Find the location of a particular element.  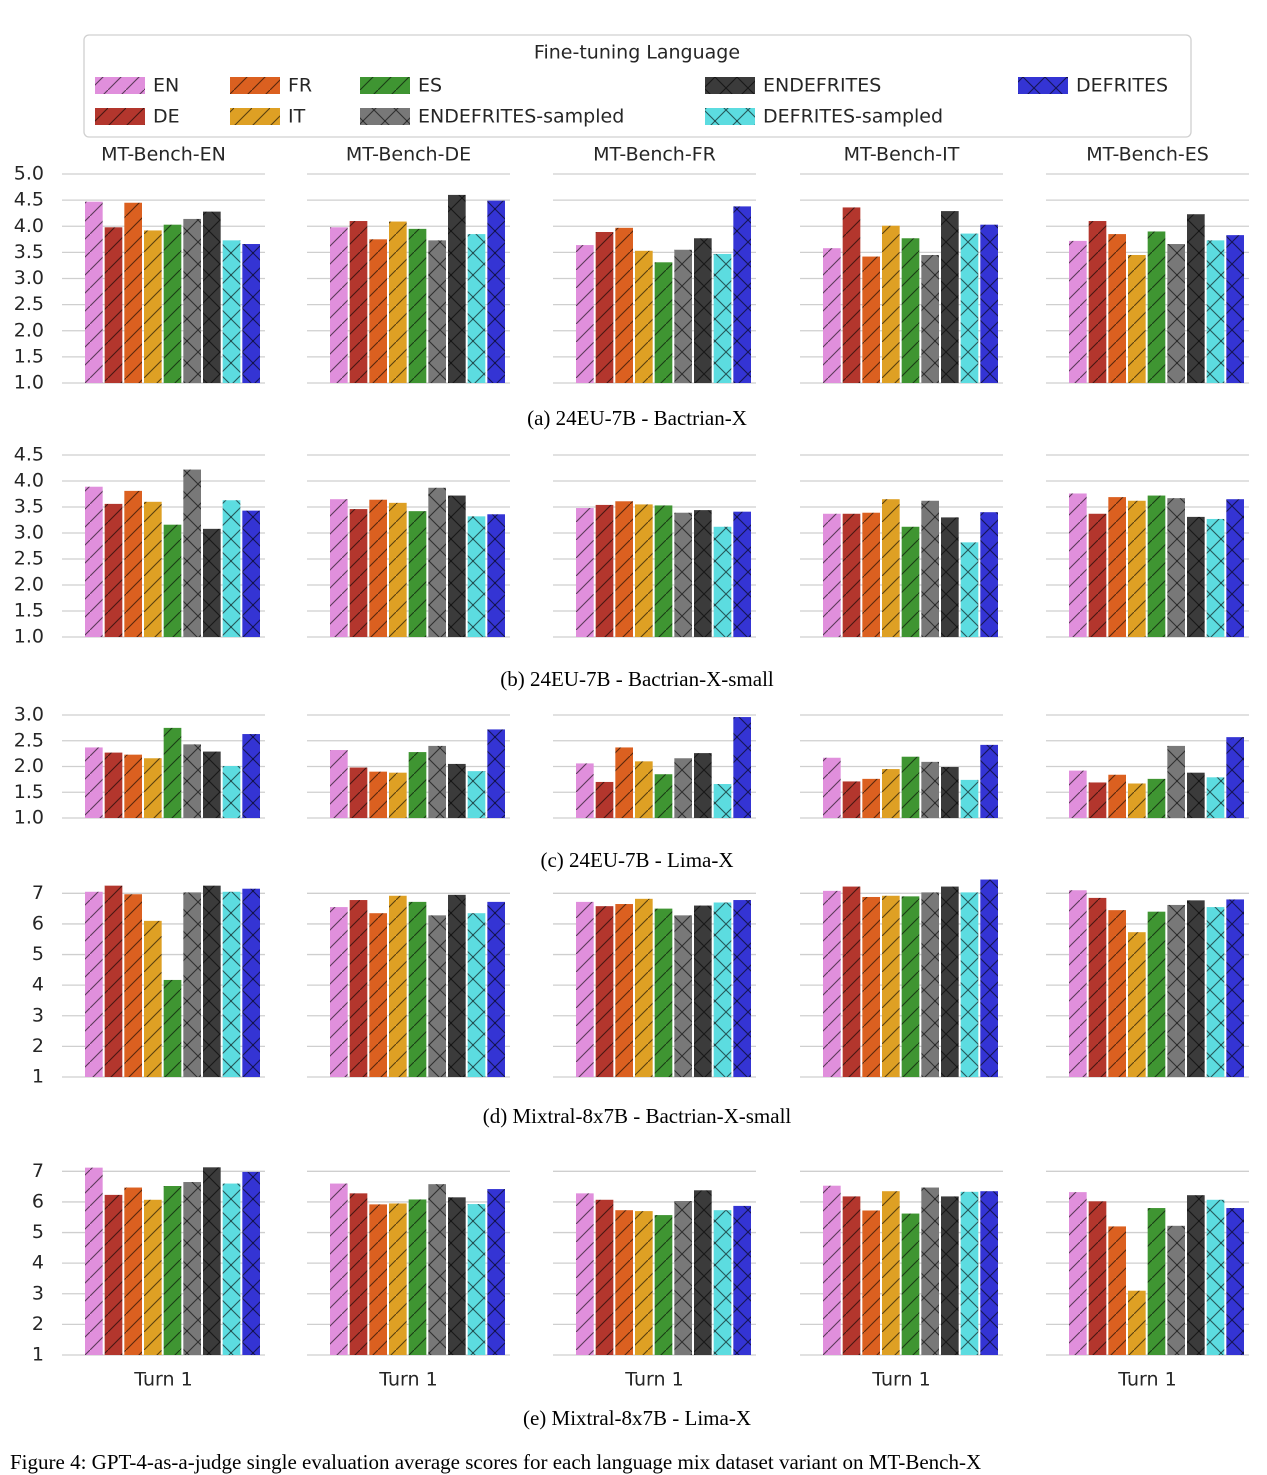

legend-label: ENDEFRITES-sampled is located at coordinates (521, 117).